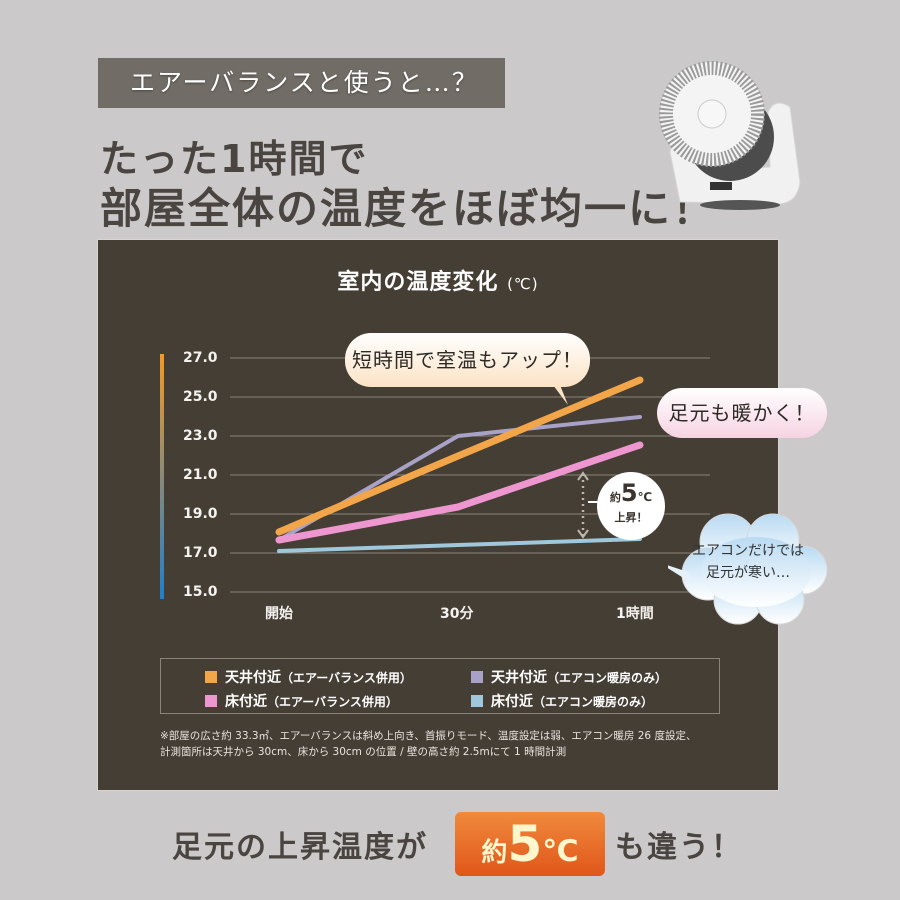 The height and width of the screenshot is (900, 900). What do you see at coordinates (562, 701) in the screenshot?
I see `legend-item: 床付近（エアコン暖房のみ）` at bounding box center [562, 701].